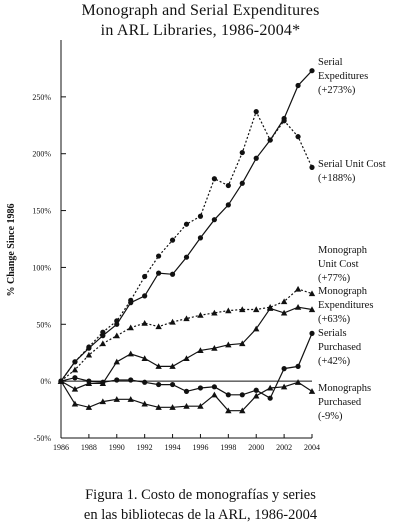  I want to click on series-label: Expenditures, so click(345, 305).